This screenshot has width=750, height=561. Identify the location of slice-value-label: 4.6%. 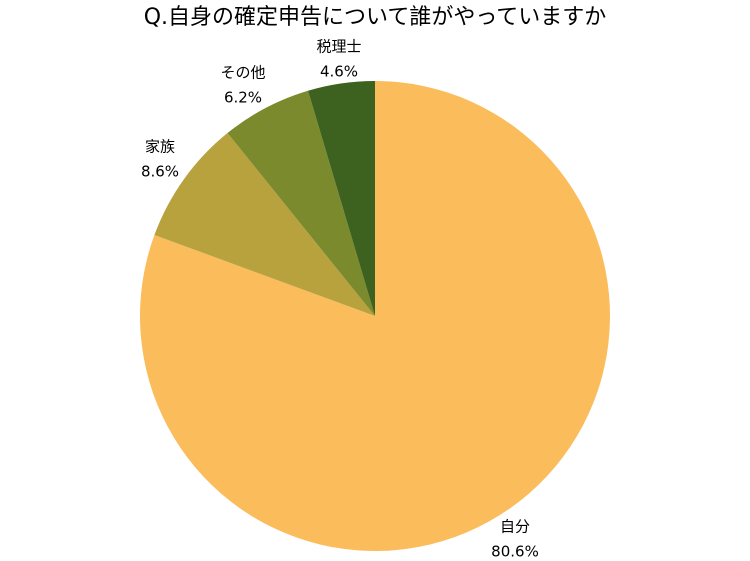
(339, 72).